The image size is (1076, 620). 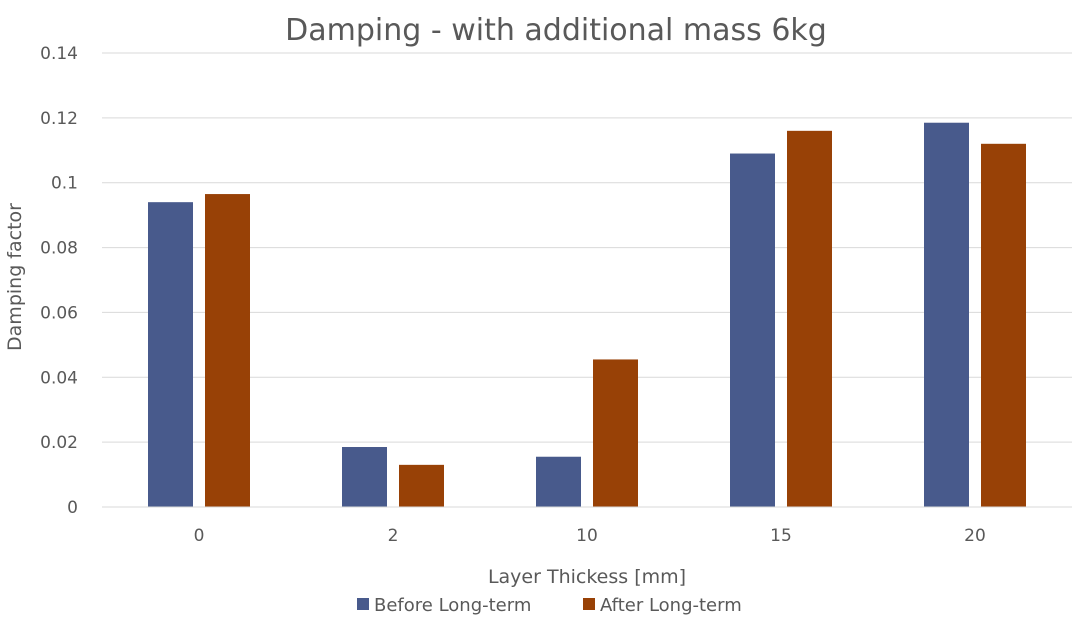 What do you see at coordinates (64, 184) in the screenshot?
I see `y-tick-label: 0.1` at bounding box center [64, 184].